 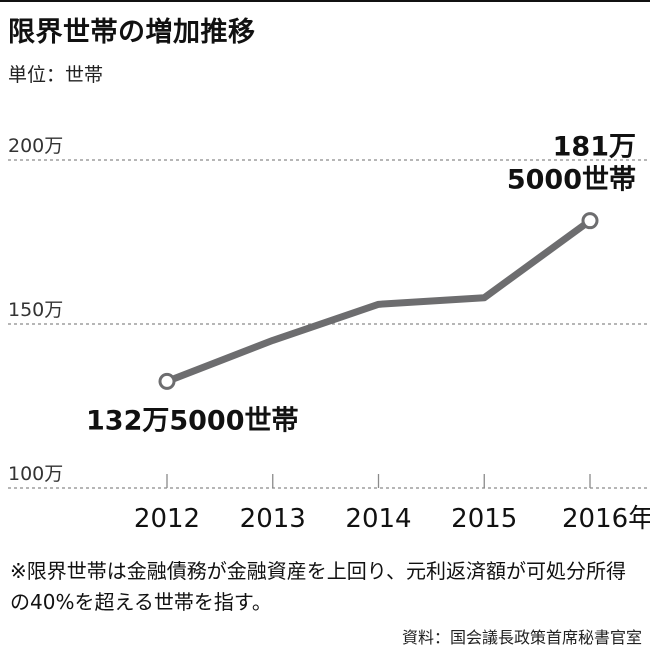 I want to click on annotation-0: 132万5000世帯, so click(x=192, y=420).